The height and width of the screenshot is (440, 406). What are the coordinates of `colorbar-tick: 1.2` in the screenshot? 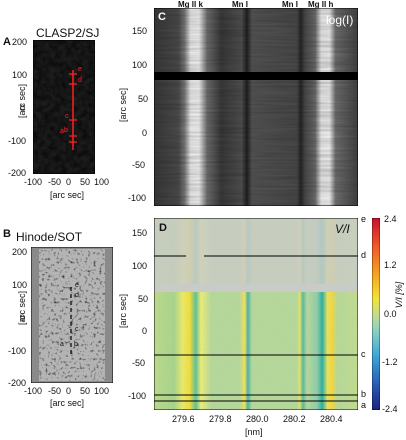 It's located at (390, 265).